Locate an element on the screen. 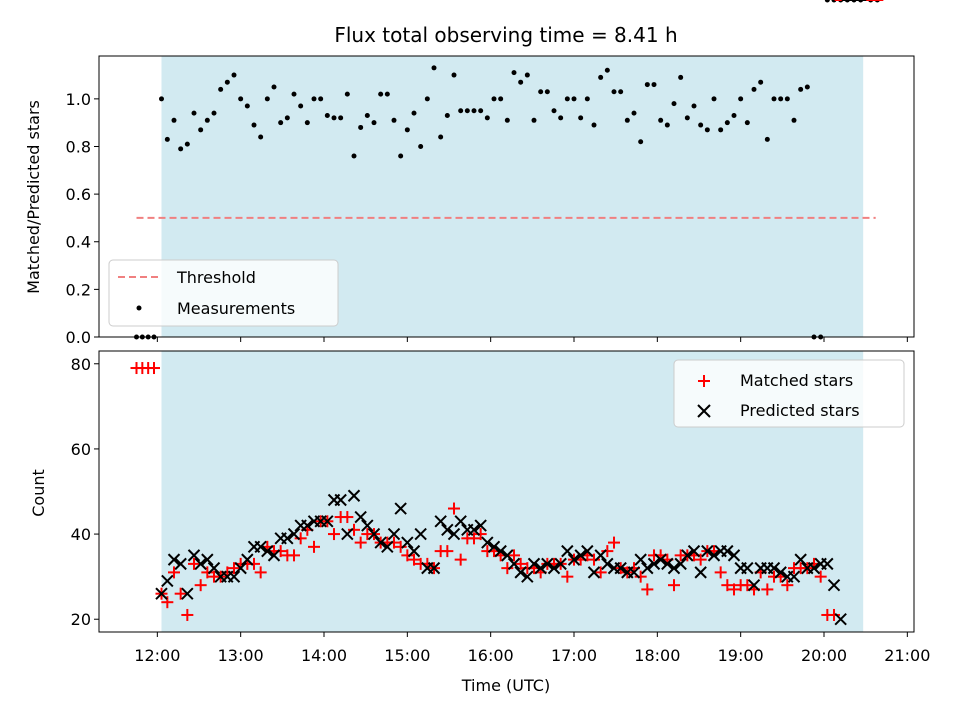  bottom-y-tick-label: 20 is located at coordinates (81, 619).